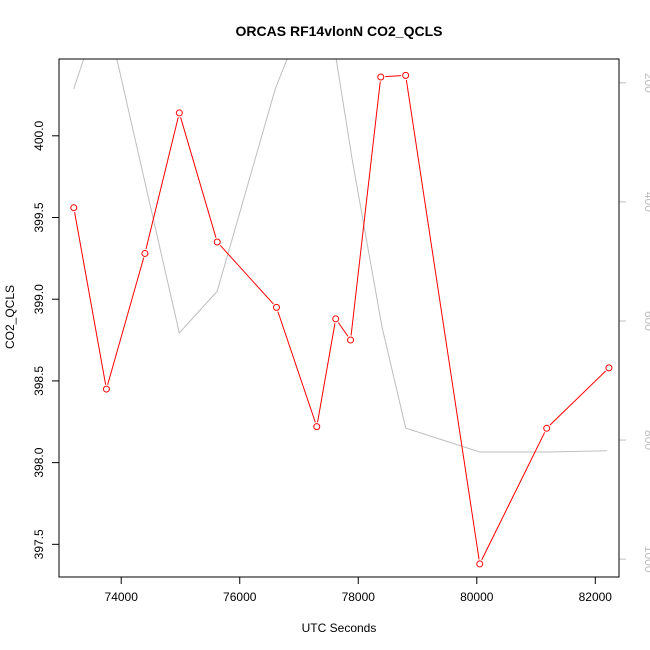  Describe the element at coordinates (39, 299) in the screenshot. I see `y-tick-label: 399.0` at that location.